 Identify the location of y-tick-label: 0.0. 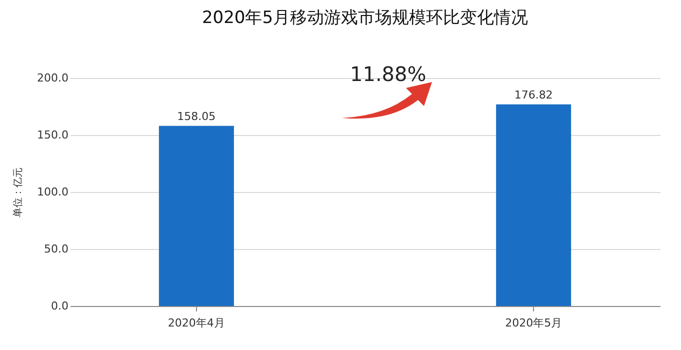
(59, 306).